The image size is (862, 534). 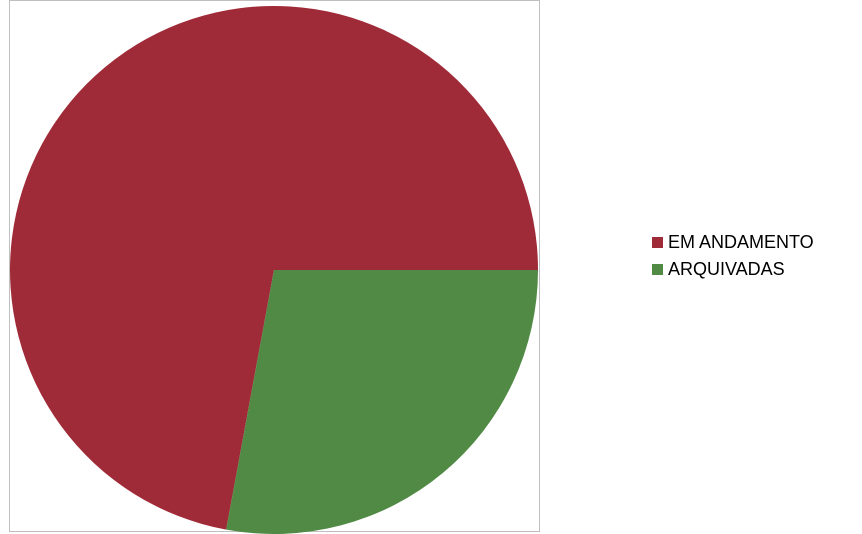 What do you see at coordinates (733, 255) in the screenshot?
I see `legend: EM ANDAMENTO ARQUIVADAS` at bounding box center [733, 255].